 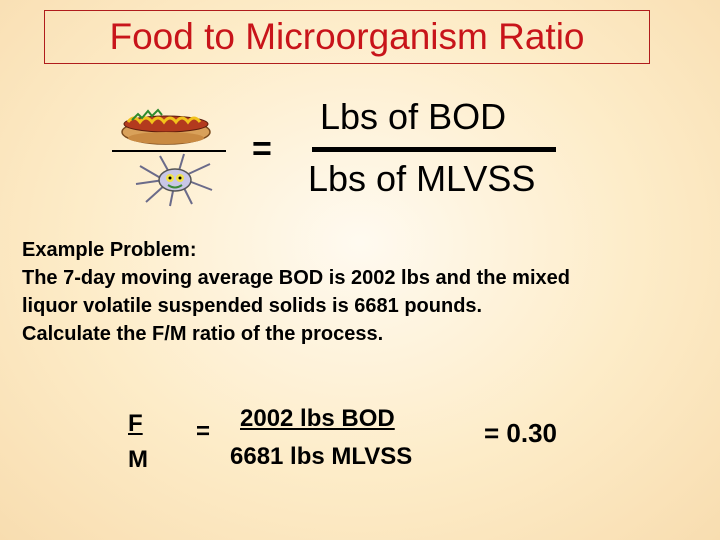 I want to click on slide-title: Food to Microorganism Ratio, so click(x=347, y=36).